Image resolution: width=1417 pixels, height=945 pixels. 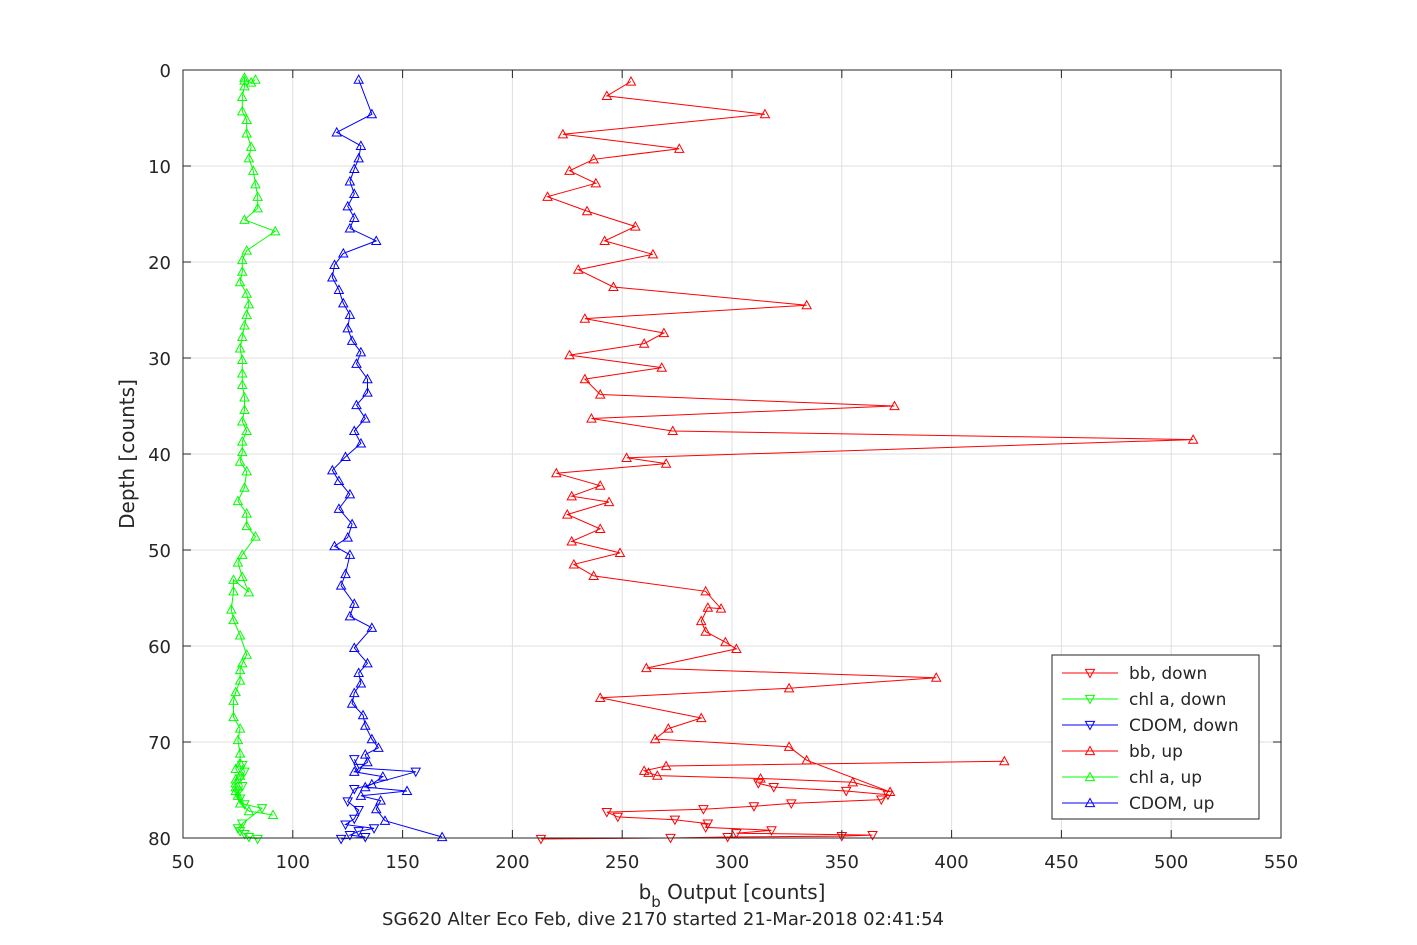 What do you see at coordinates (512, 862) in the screenshot?
I see `x-tick-label: 200` at bounding box center [512, 862].